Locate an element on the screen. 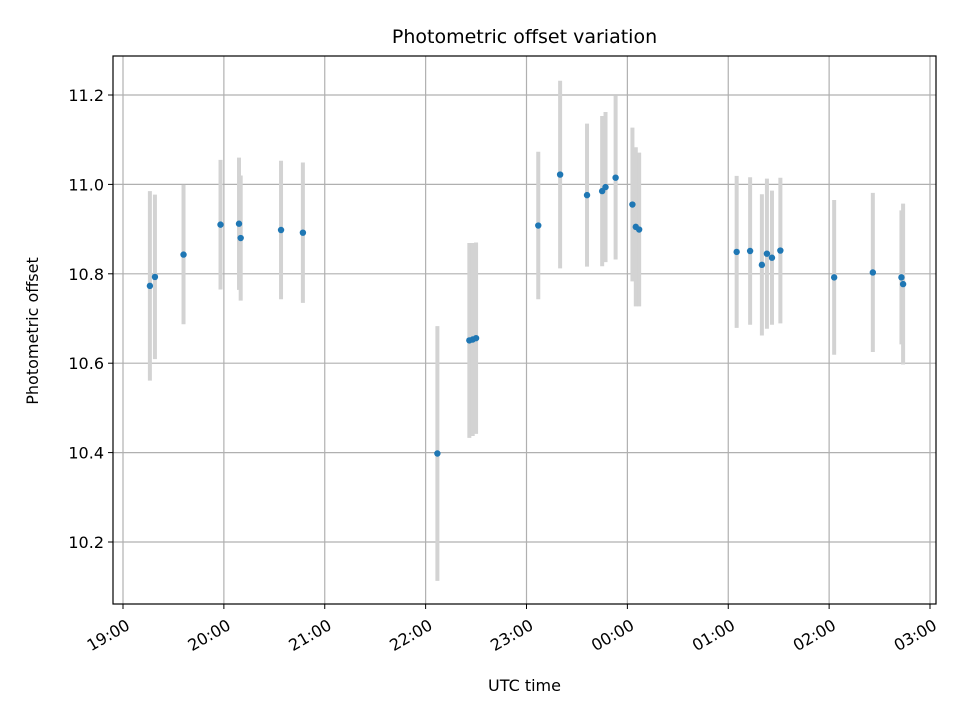 Image resolution: width=960 pixels, height=720 pixels. x-tick-label: 19:00 is located at coordinates (108, 635).